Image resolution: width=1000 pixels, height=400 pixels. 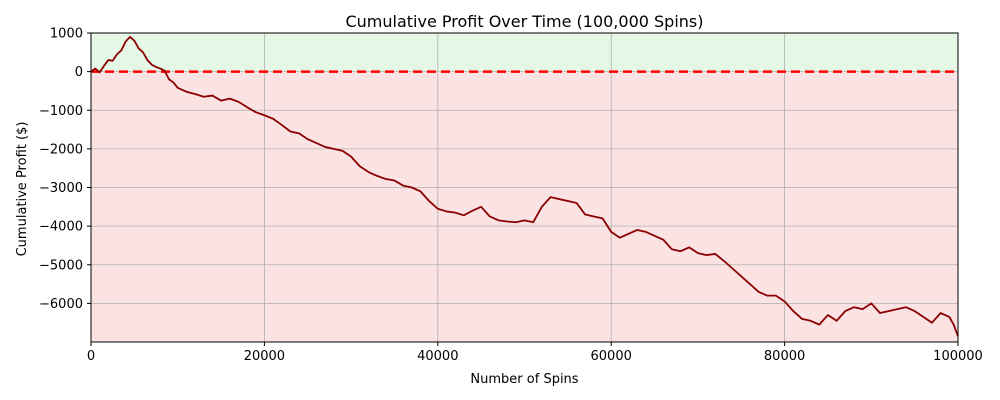 I want to click on x-tick-label: 80000, so click(x=784, y=356).